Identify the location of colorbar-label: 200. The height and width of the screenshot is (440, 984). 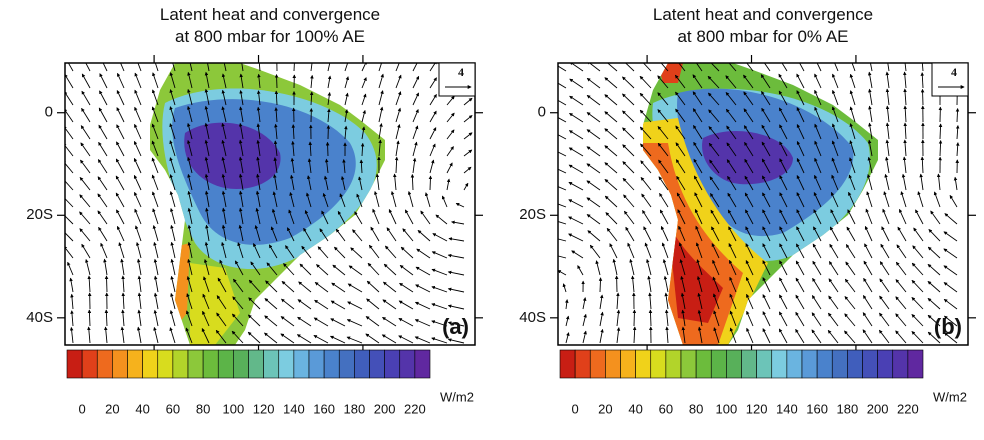
(385, 408).